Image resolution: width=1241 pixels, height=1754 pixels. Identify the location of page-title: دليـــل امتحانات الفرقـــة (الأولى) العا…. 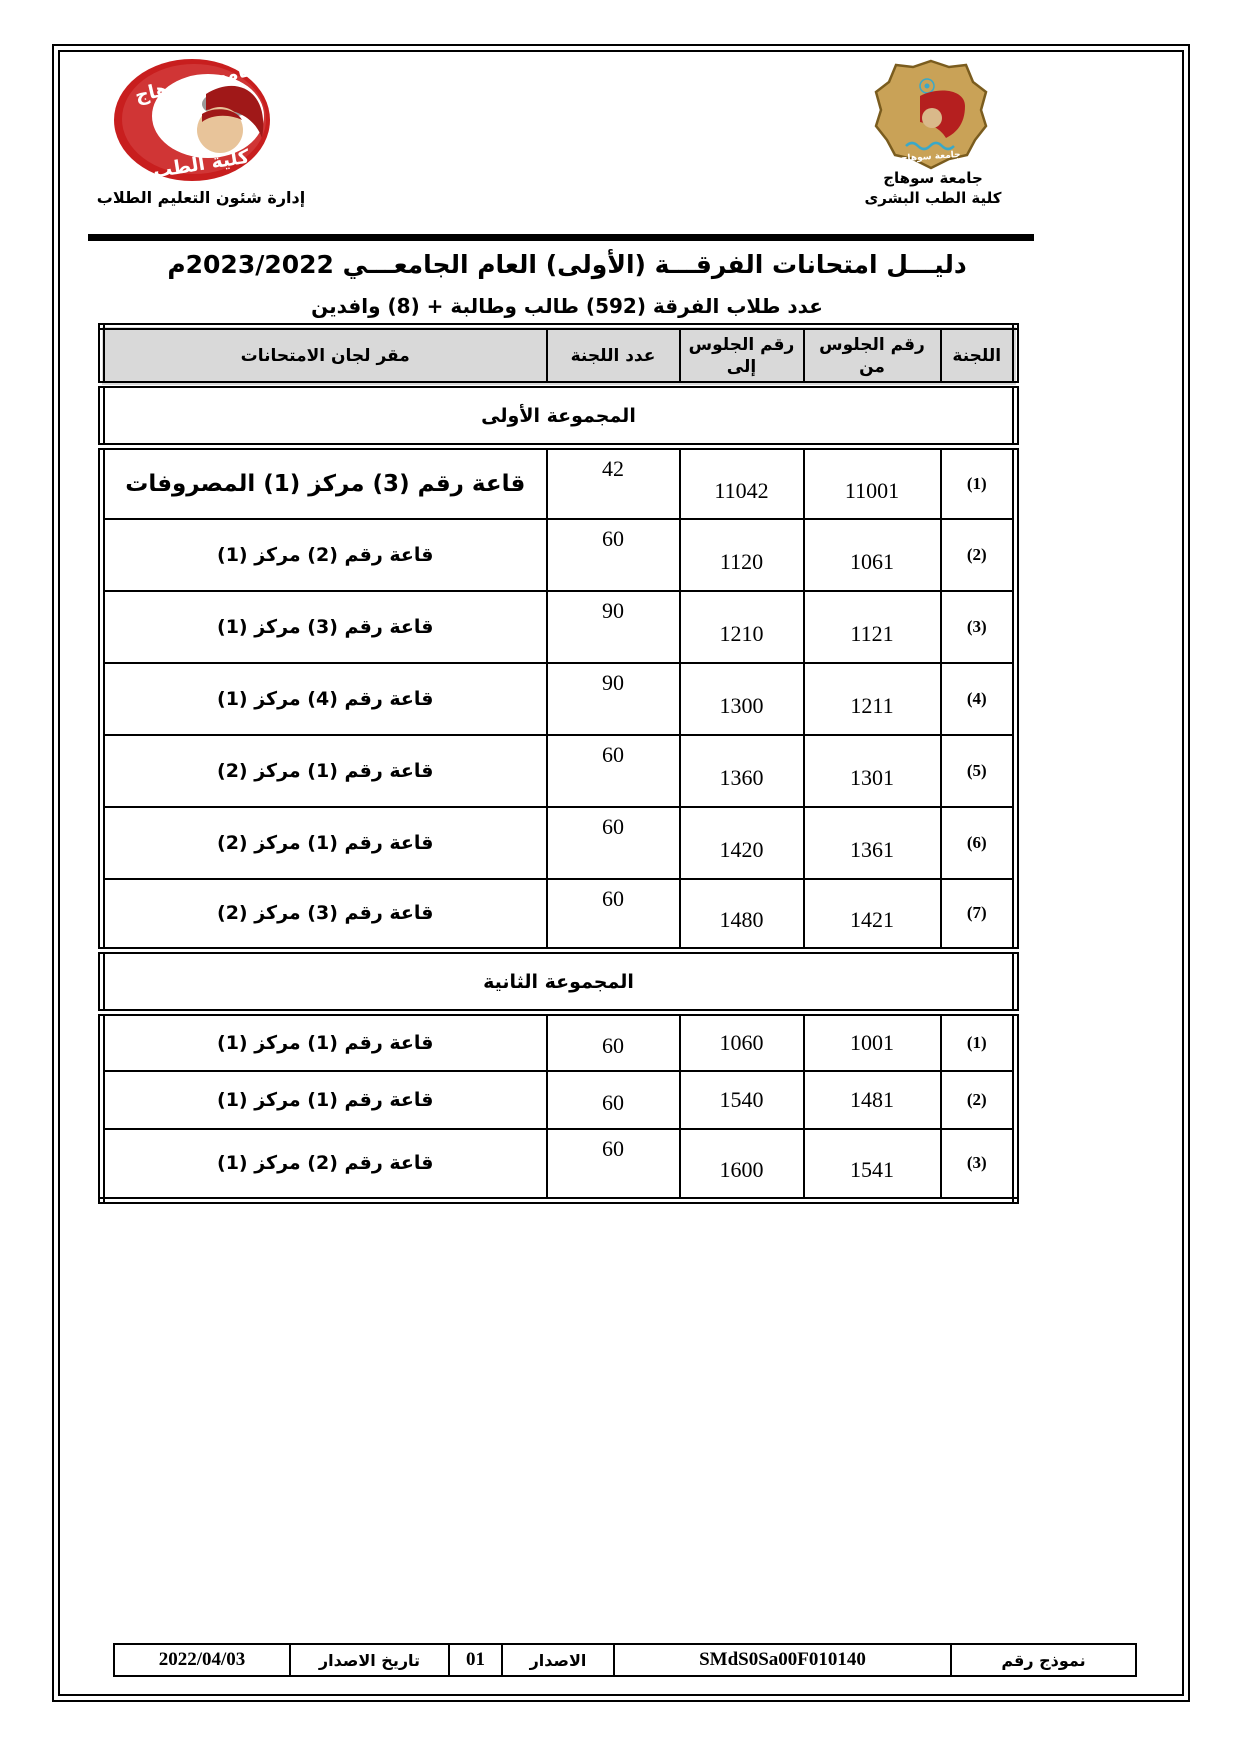
(567, 264).